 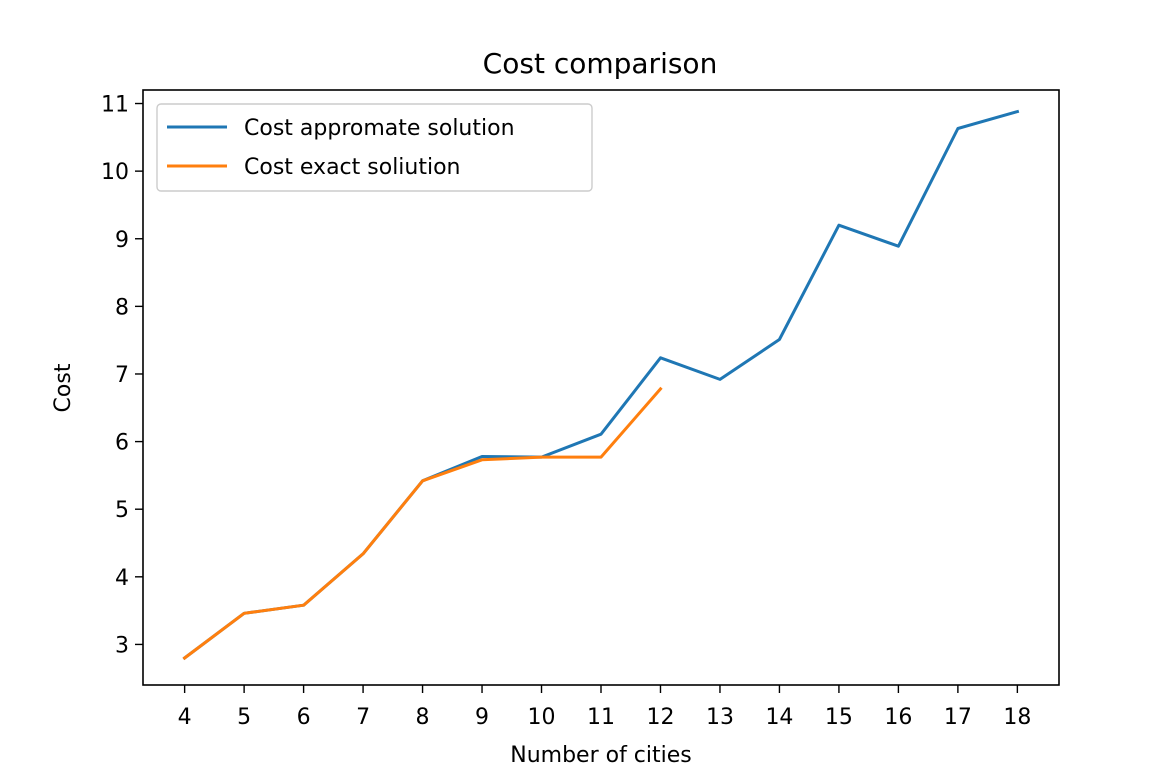 I want to click on x-tick-label: 9, so click(x=482, y=717).